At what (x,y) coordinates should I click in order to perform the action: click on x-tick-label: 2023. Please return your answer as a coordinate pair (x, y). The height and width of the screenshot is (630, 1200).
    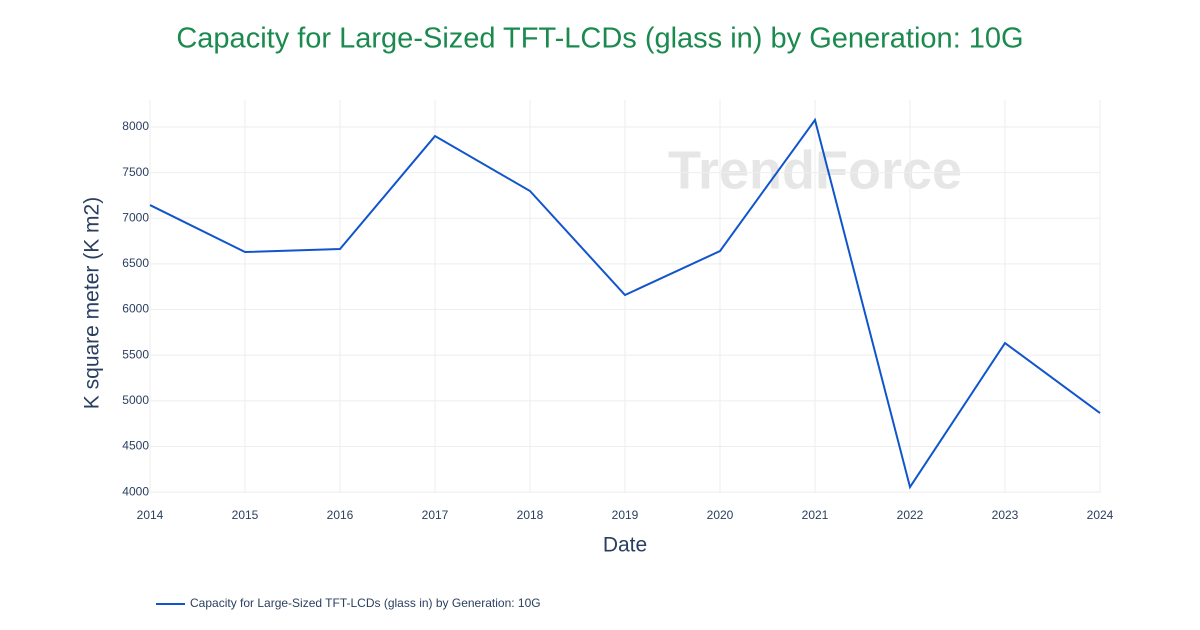
    Looking at the image, I should click on (1005, 515).